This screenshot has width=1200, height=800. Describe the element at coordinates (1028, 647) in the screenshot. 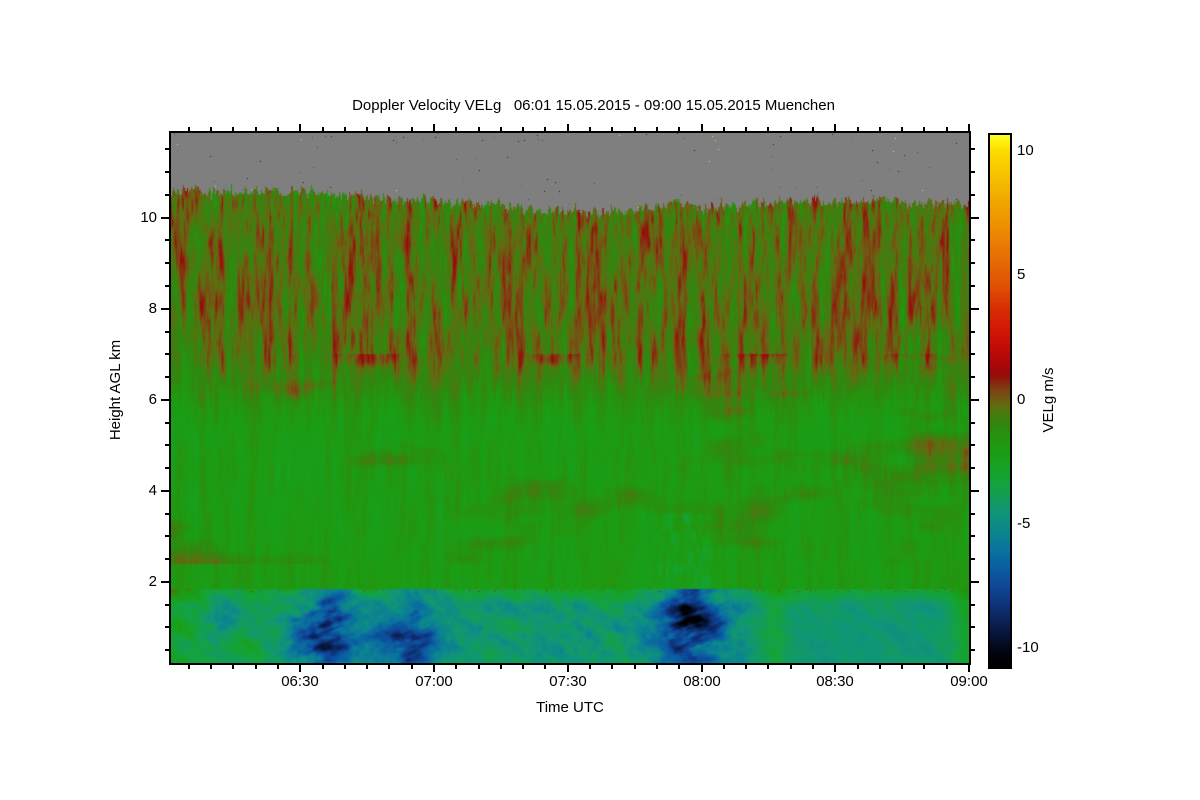

I see `colorbar-tick-label: -10` at that location.